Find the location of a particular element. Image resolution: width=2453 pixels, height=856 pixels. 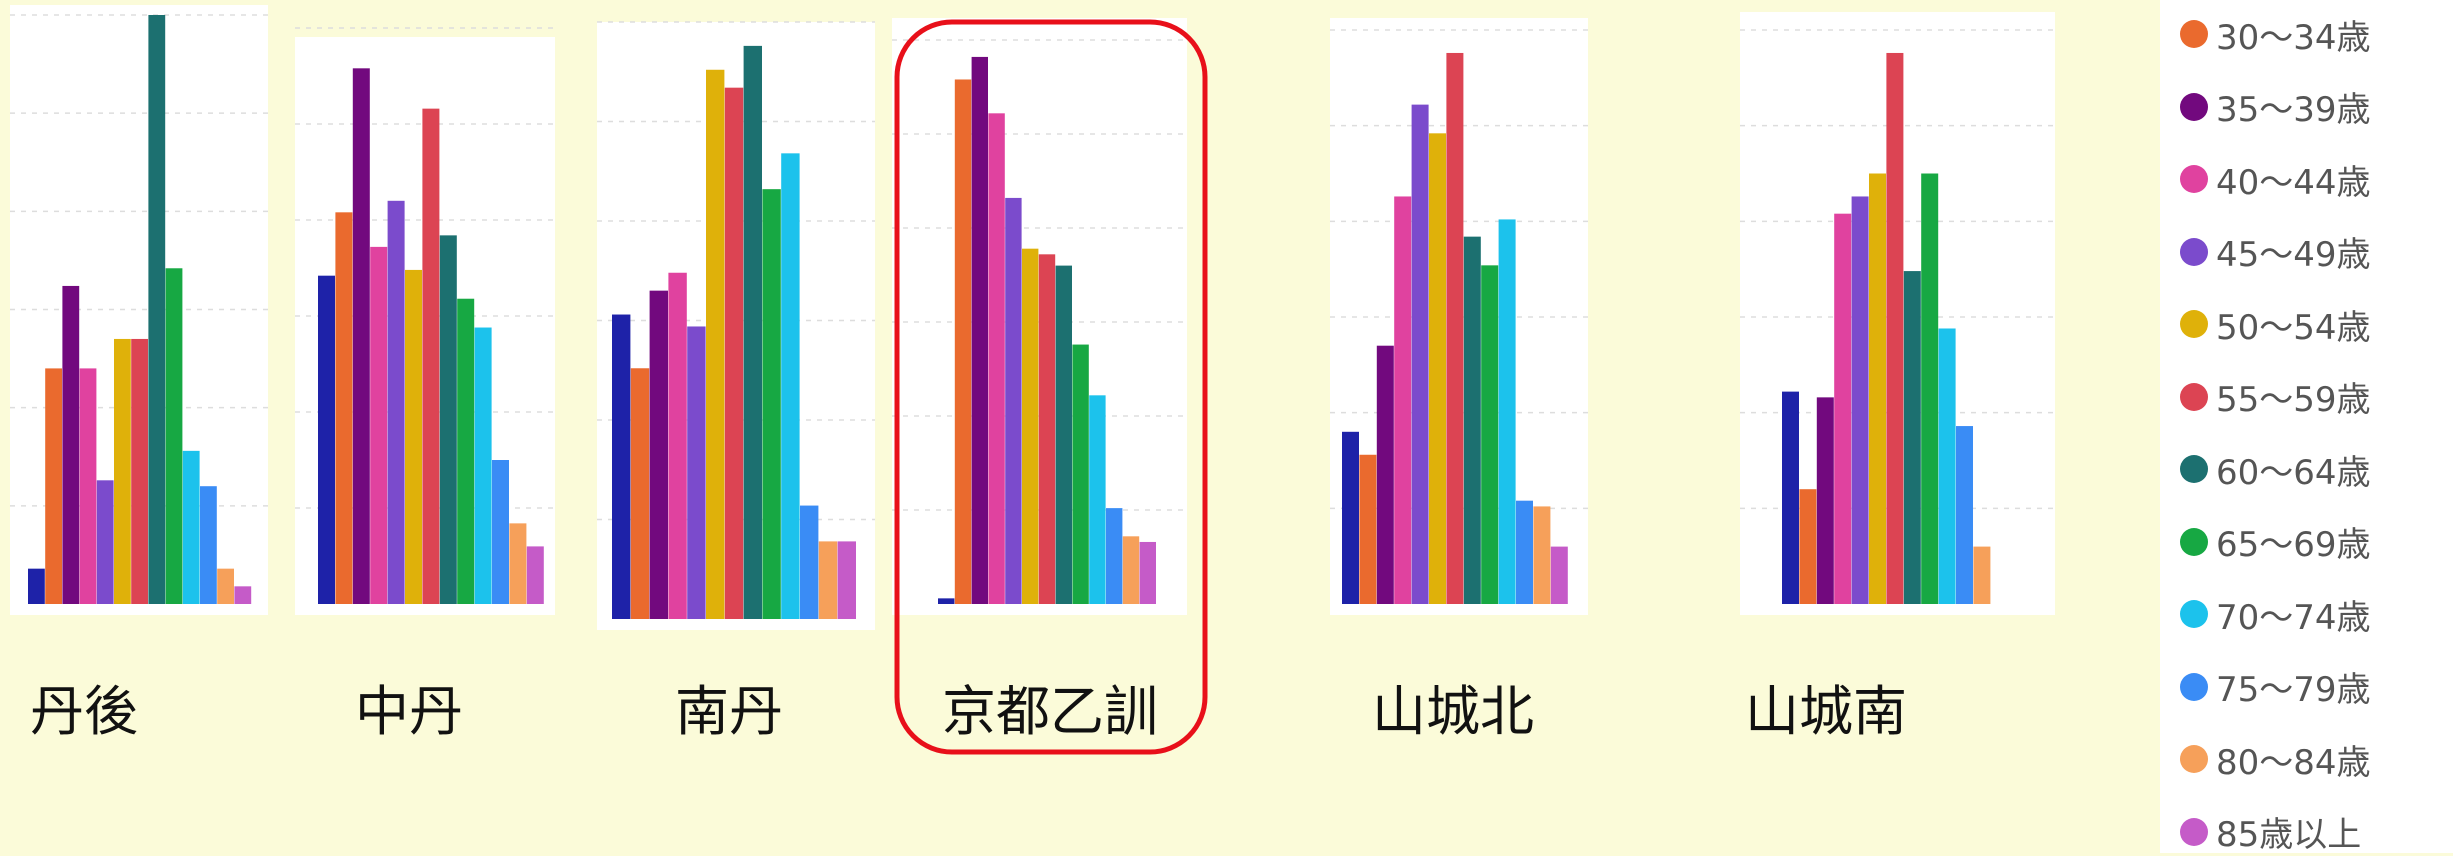

region-labels: 丹後 中丹 南丹 京都乙訓 山城北 山城南 is located at coordinates (968, 711).